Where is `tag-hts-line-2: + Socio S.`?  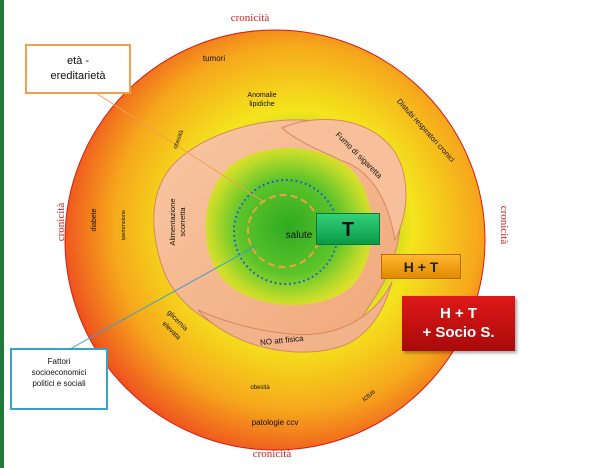 tag-hts-line-2: + Socio S. is located at coordinates (458, 332).